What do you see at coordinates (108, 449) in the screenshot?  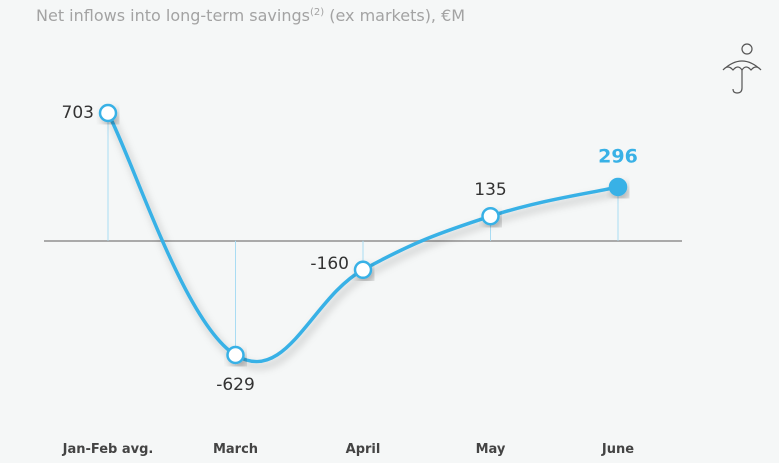 I see `x-tick-label: Jan-Feb avg.` at bounding box center [108, 449].